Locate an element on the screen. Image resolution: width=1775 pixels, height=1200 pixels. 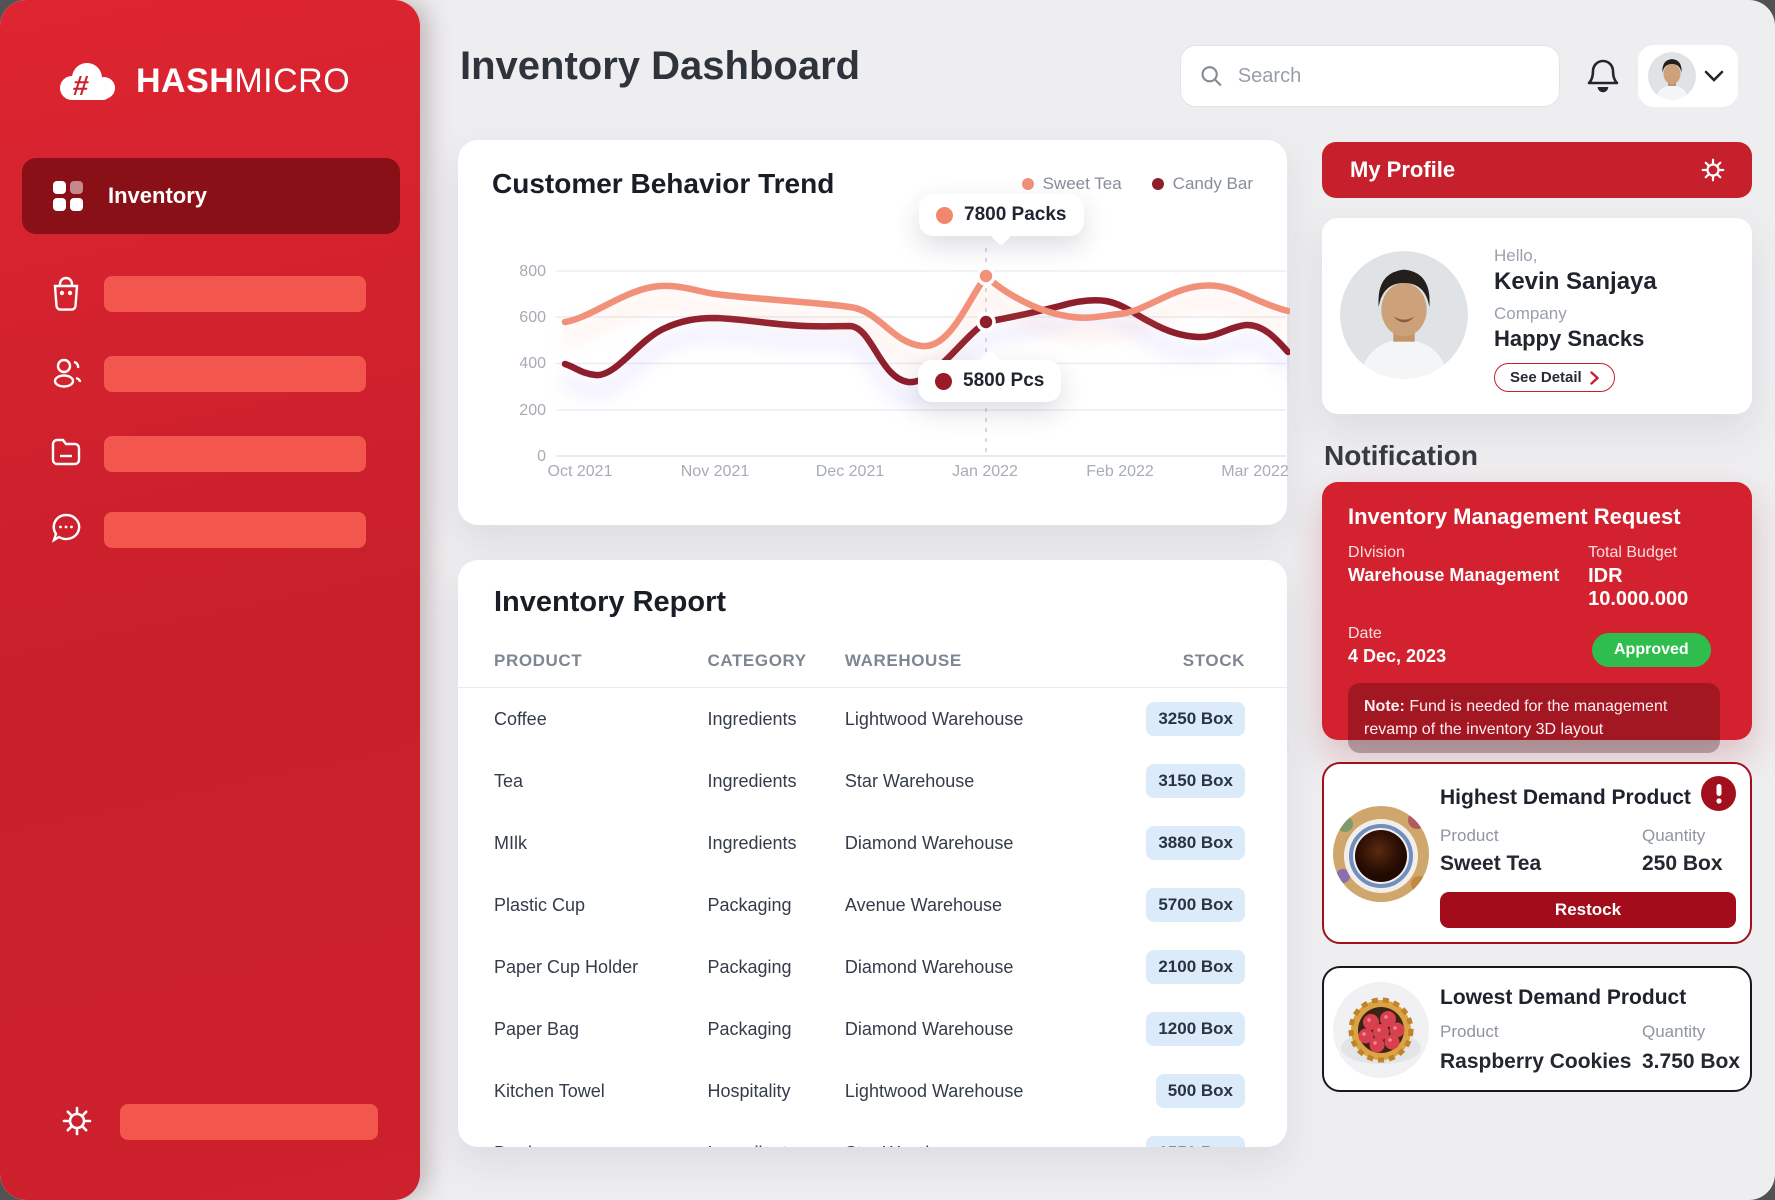
search-input is located at coordinates (1389, 76).